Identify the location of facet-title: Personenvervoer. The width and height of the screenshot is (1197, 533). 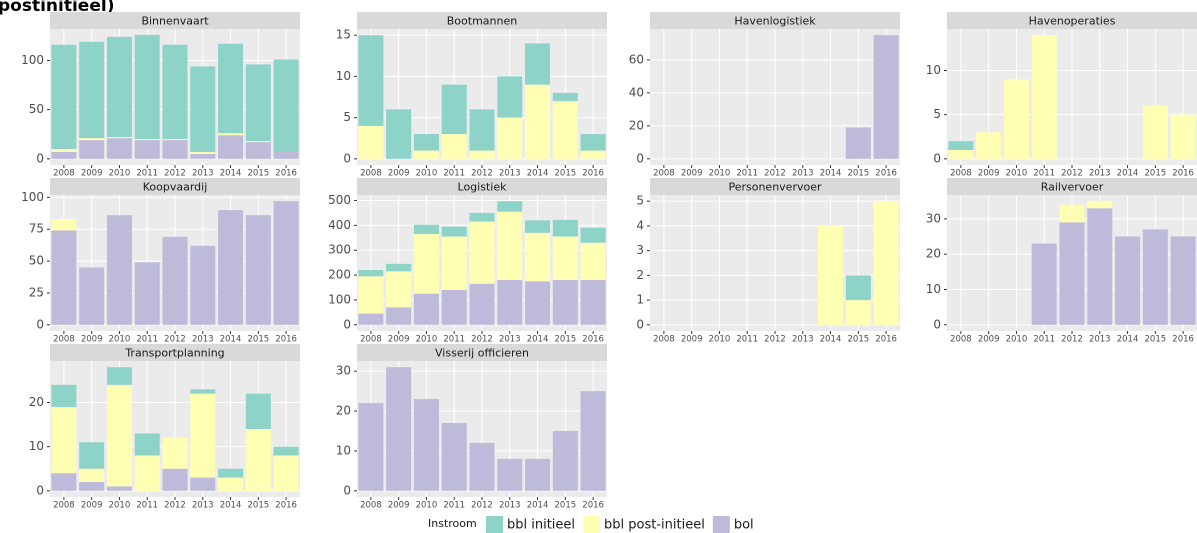
(775, 187).